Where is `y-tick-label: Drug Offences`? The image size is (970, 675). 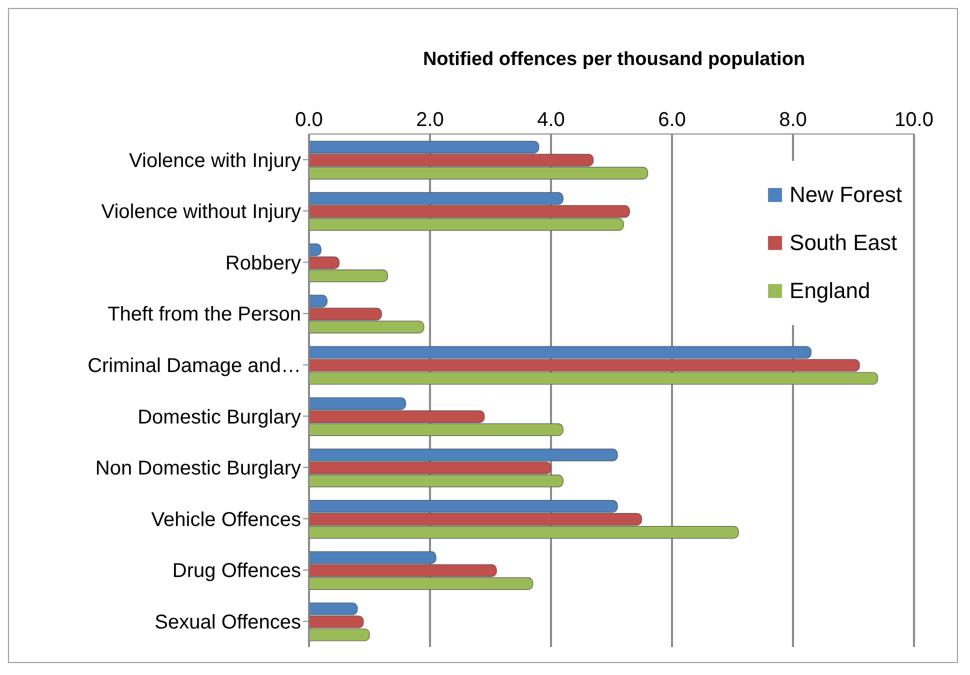 y-tick-label: Drug Offences is located at coordinates (236, 571).